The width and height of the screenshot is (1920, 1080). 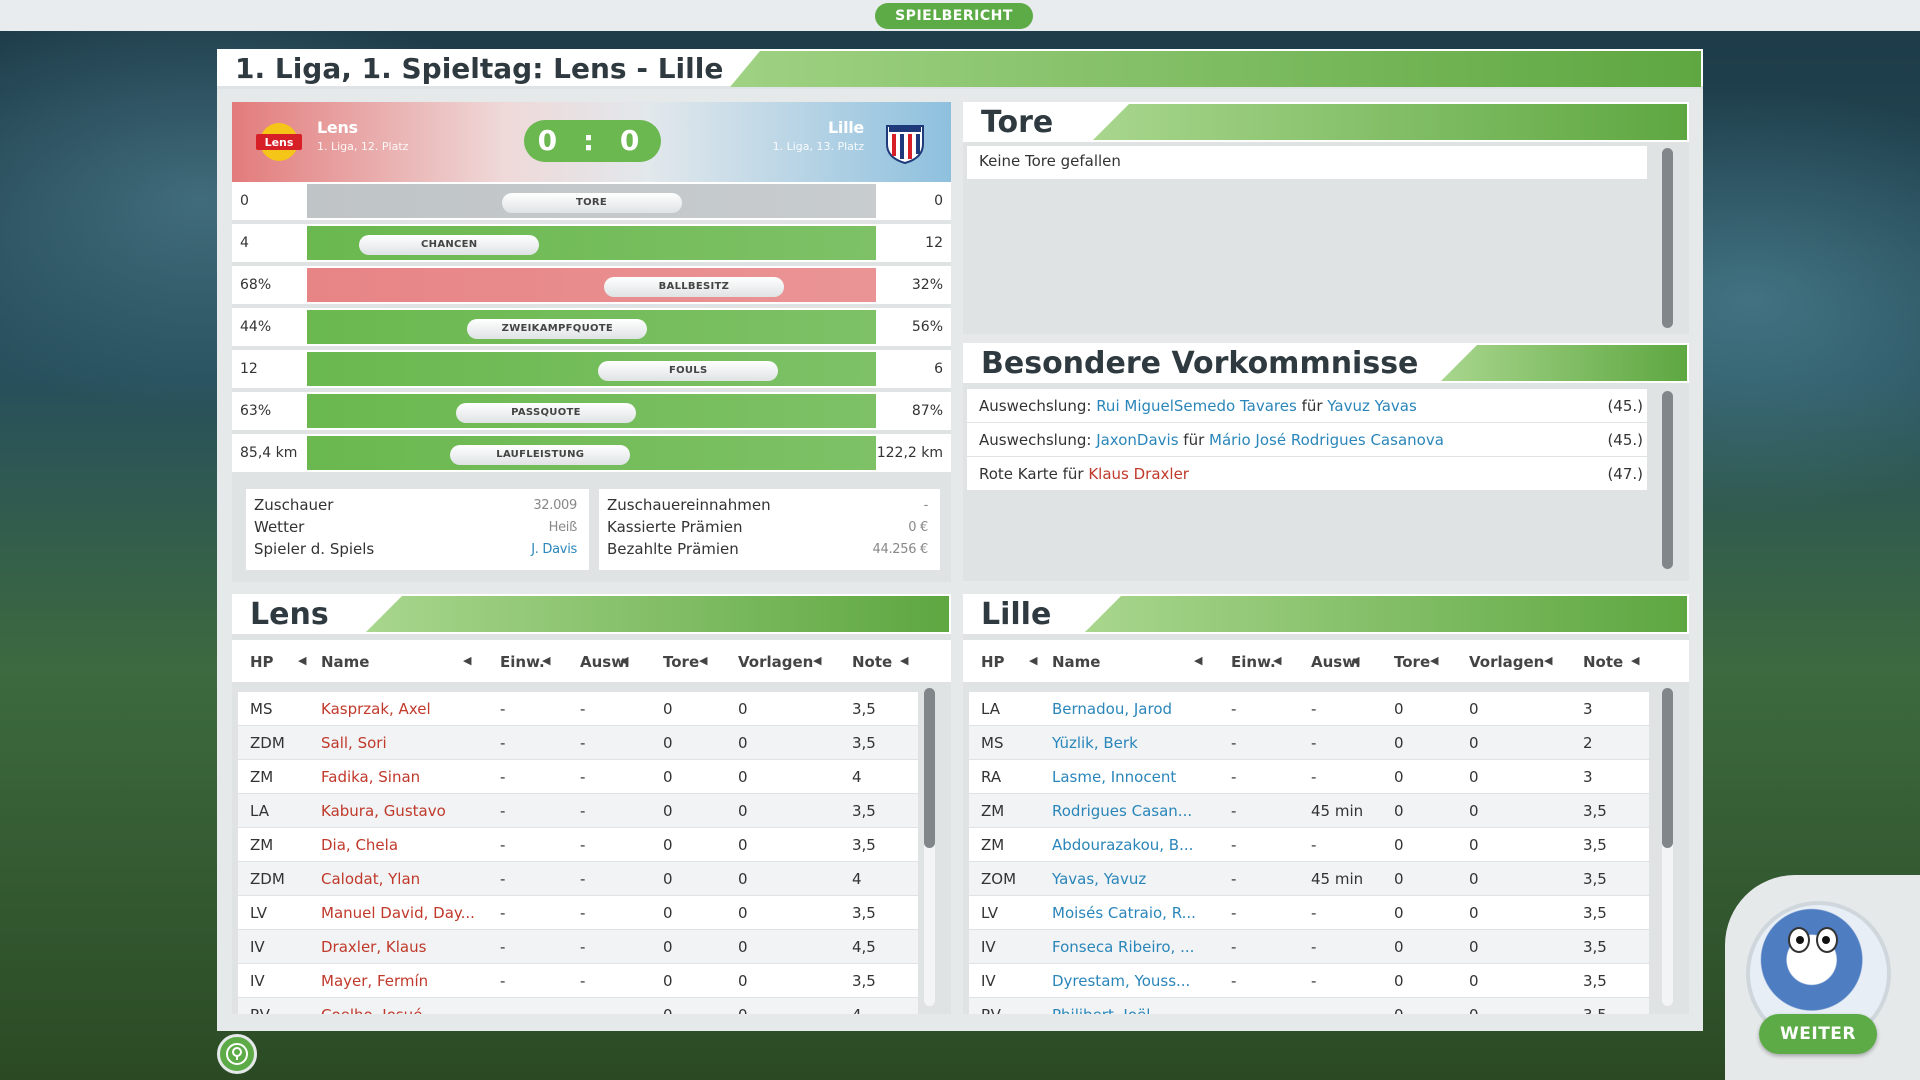 I want to click on events-scrollbar, so click(x=1667, y=480).